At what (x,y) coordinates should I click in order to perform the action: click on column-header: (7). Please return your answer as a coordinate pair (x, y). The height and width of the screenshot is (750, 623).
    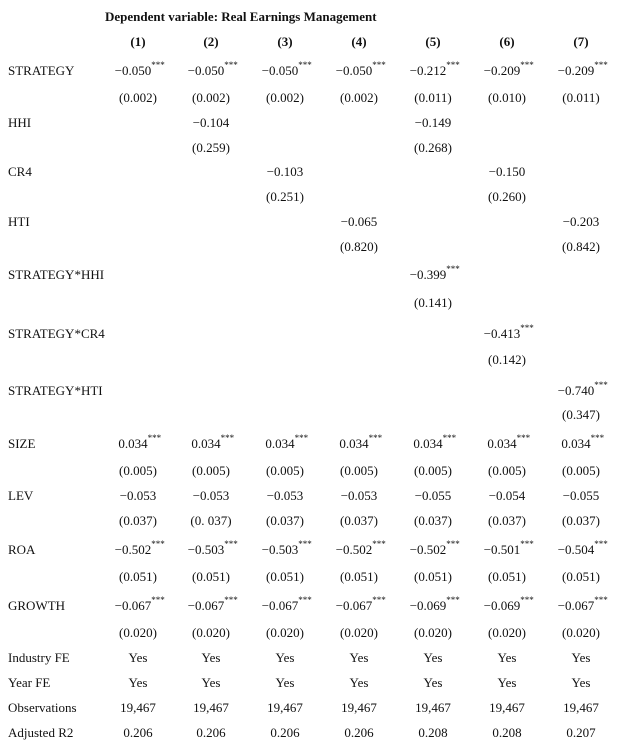
    Looking at the image, I should click on (581, 41).